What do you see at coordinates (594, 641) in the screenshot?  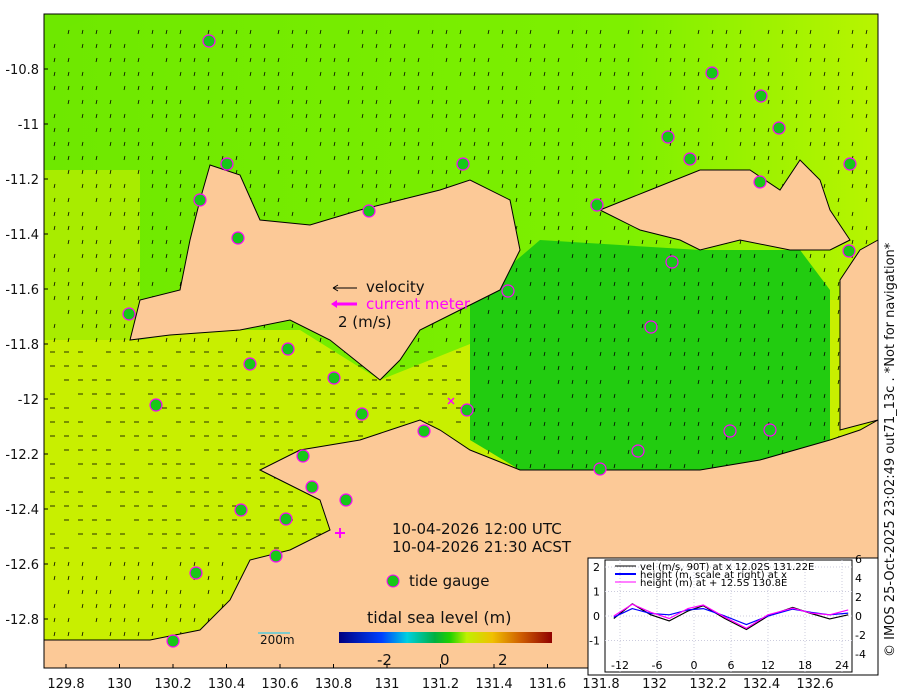 I see `inset-y-left-tick-label: -1` at bounding box center [594, 641].